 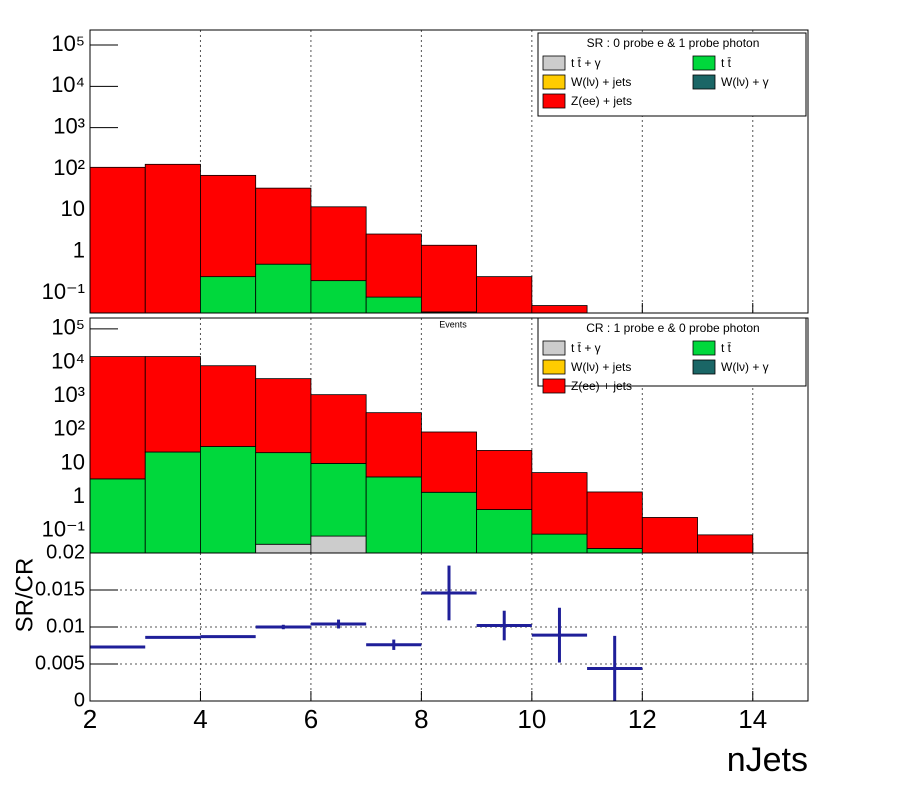 I want to click on x-tick-label: 12, so click(x=642, y=719).